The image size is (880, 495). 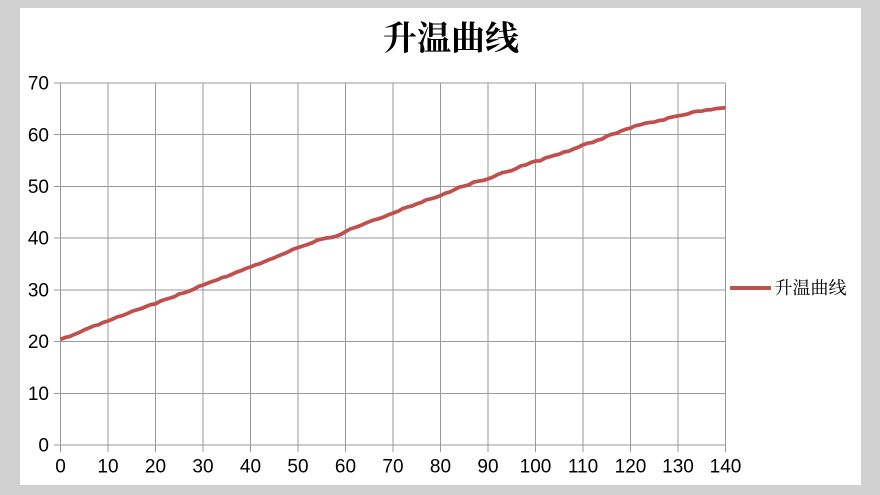 What do you see at coordinates (487, 467) in the screenshot?
I see `svg-text: 90` at bounding box center [487, 467].